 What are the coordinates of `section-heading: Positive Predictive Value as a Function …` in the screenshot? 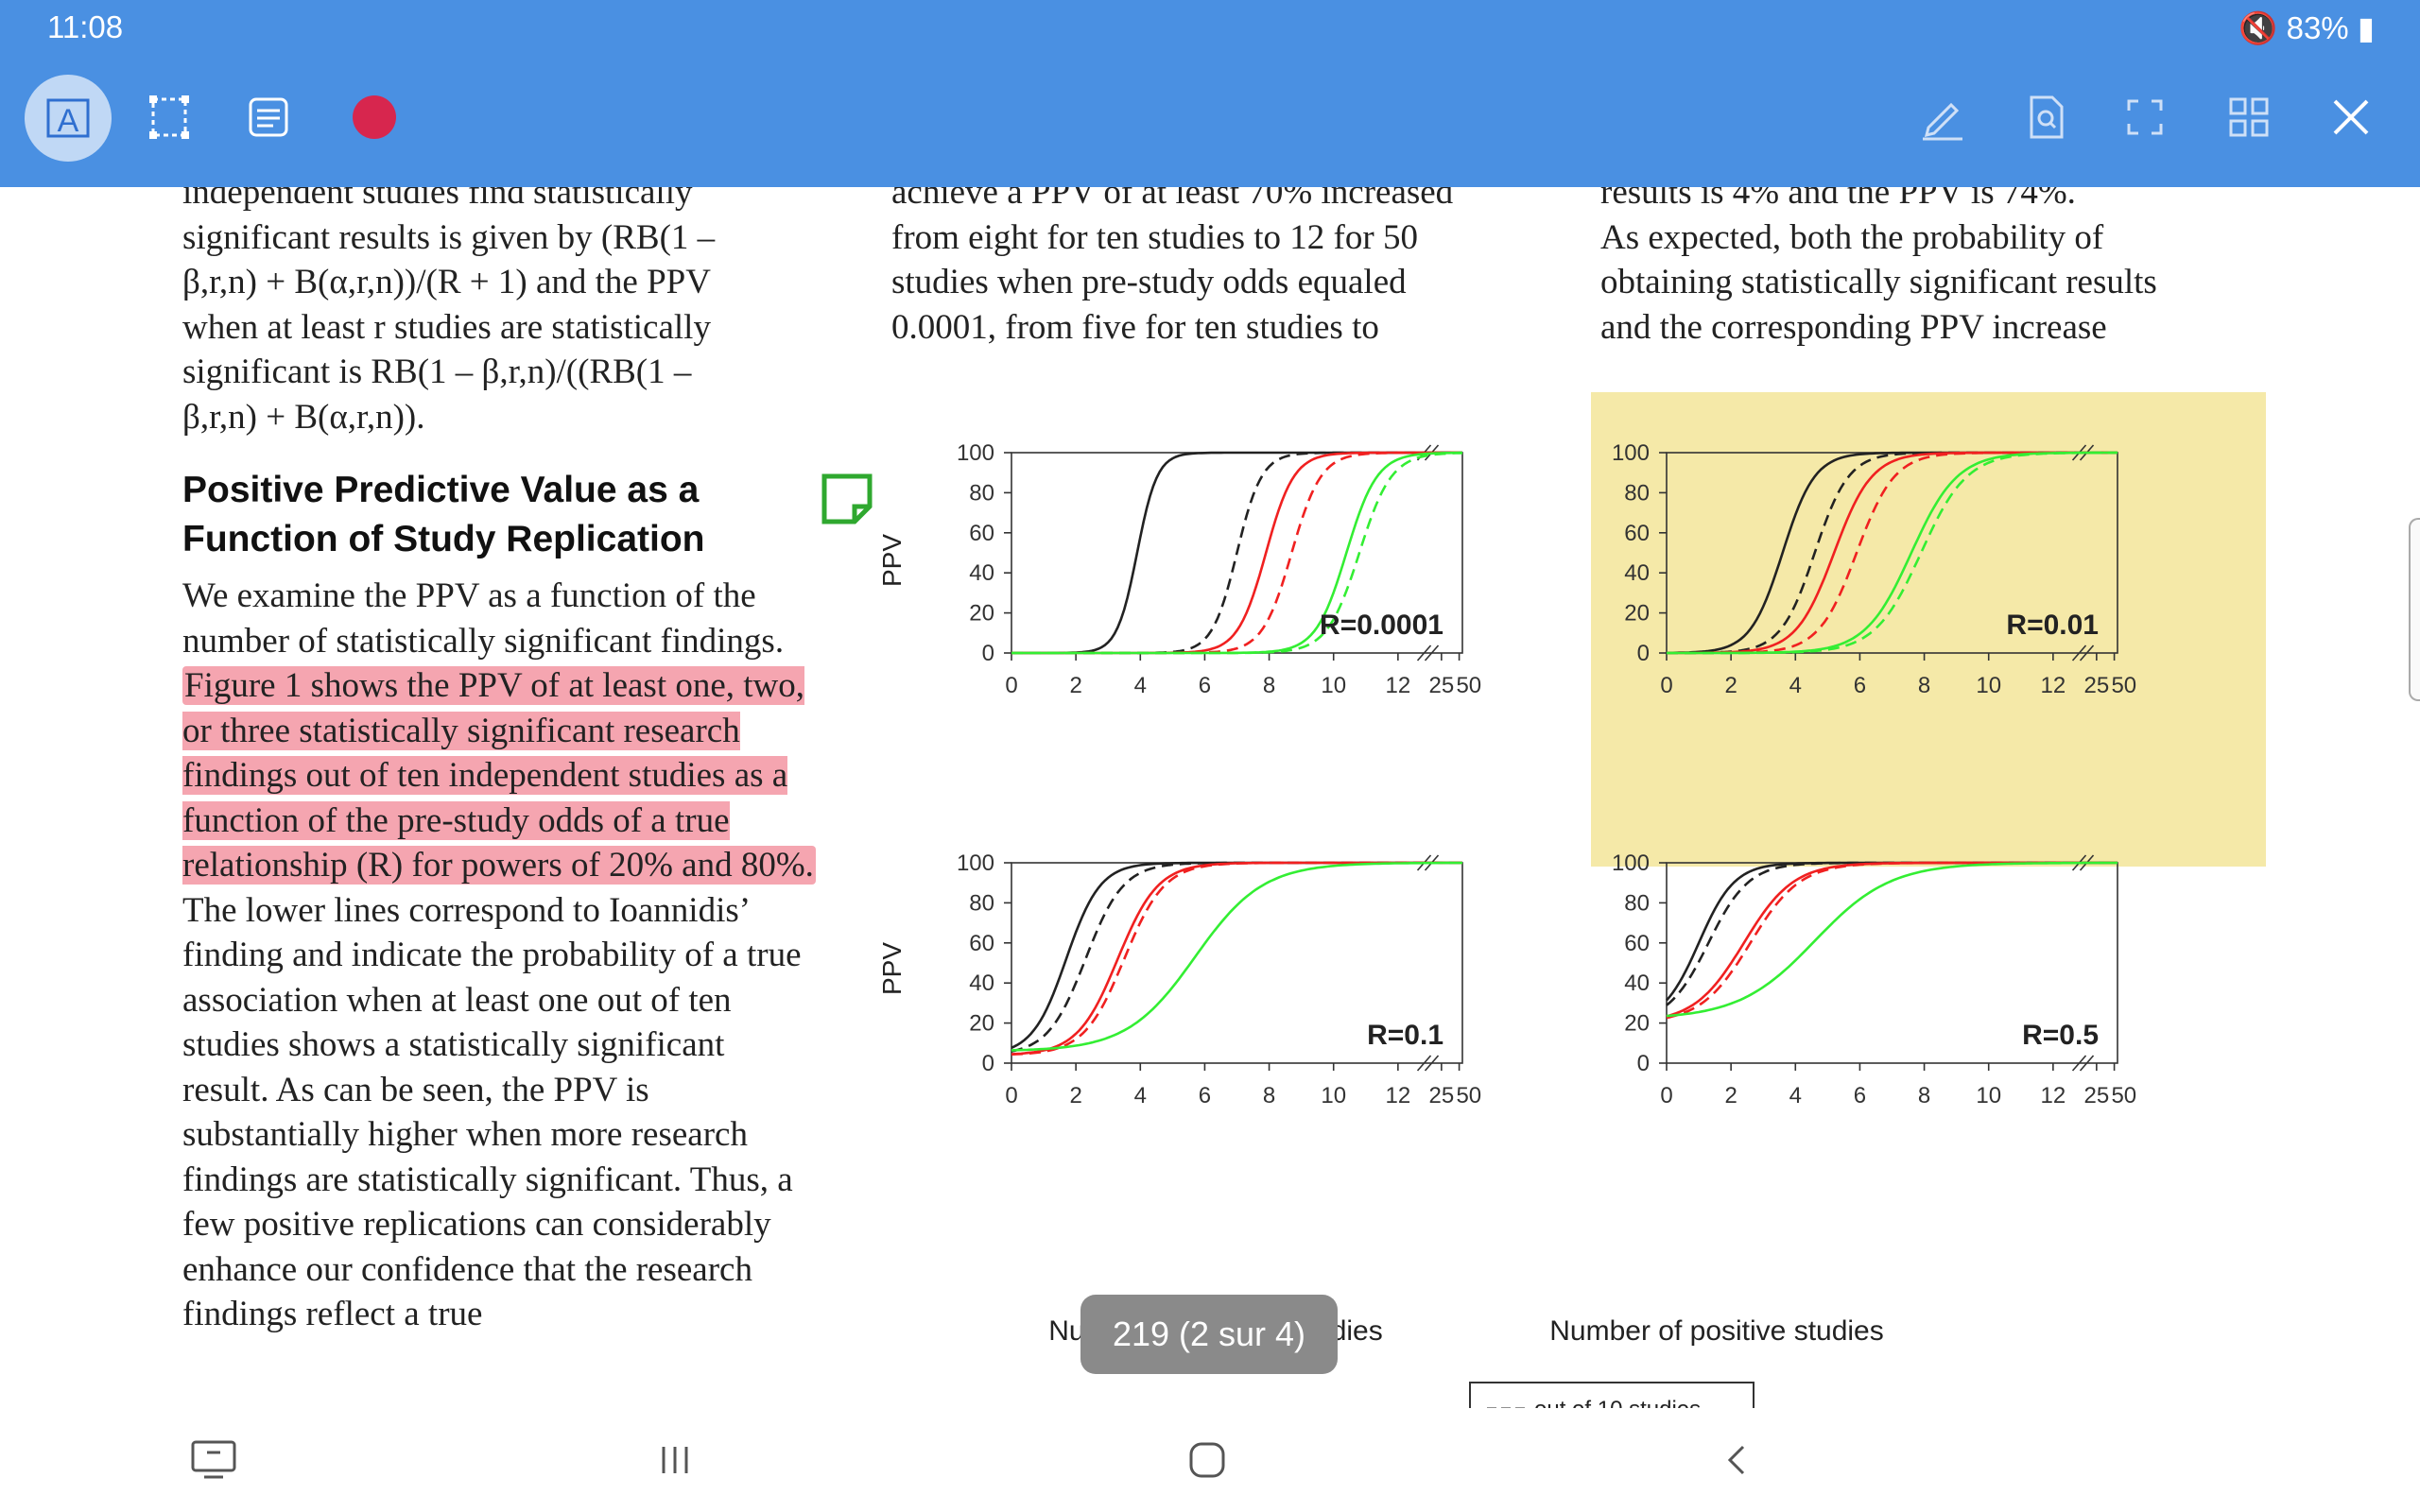 It's located at (443, 514).